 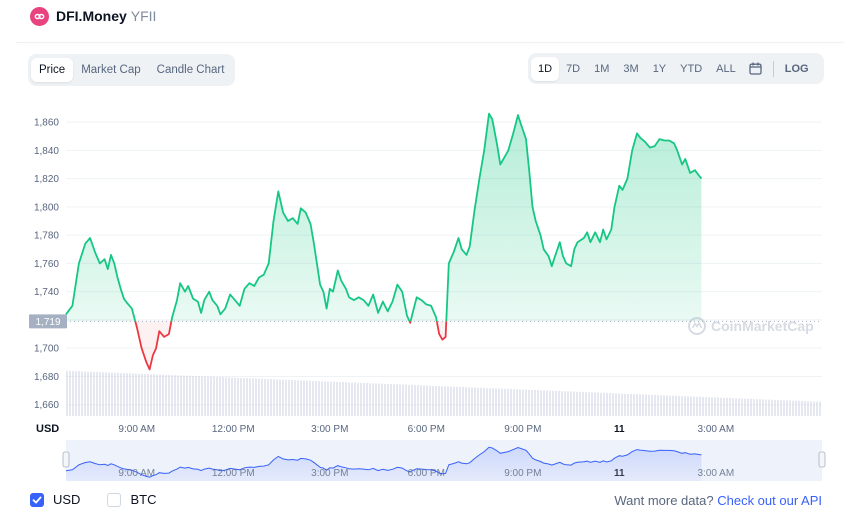 What do you see at coordinates (602, 68) in the screenshot?
I see `range-1m: 1M` at bounding box center [602, 68].